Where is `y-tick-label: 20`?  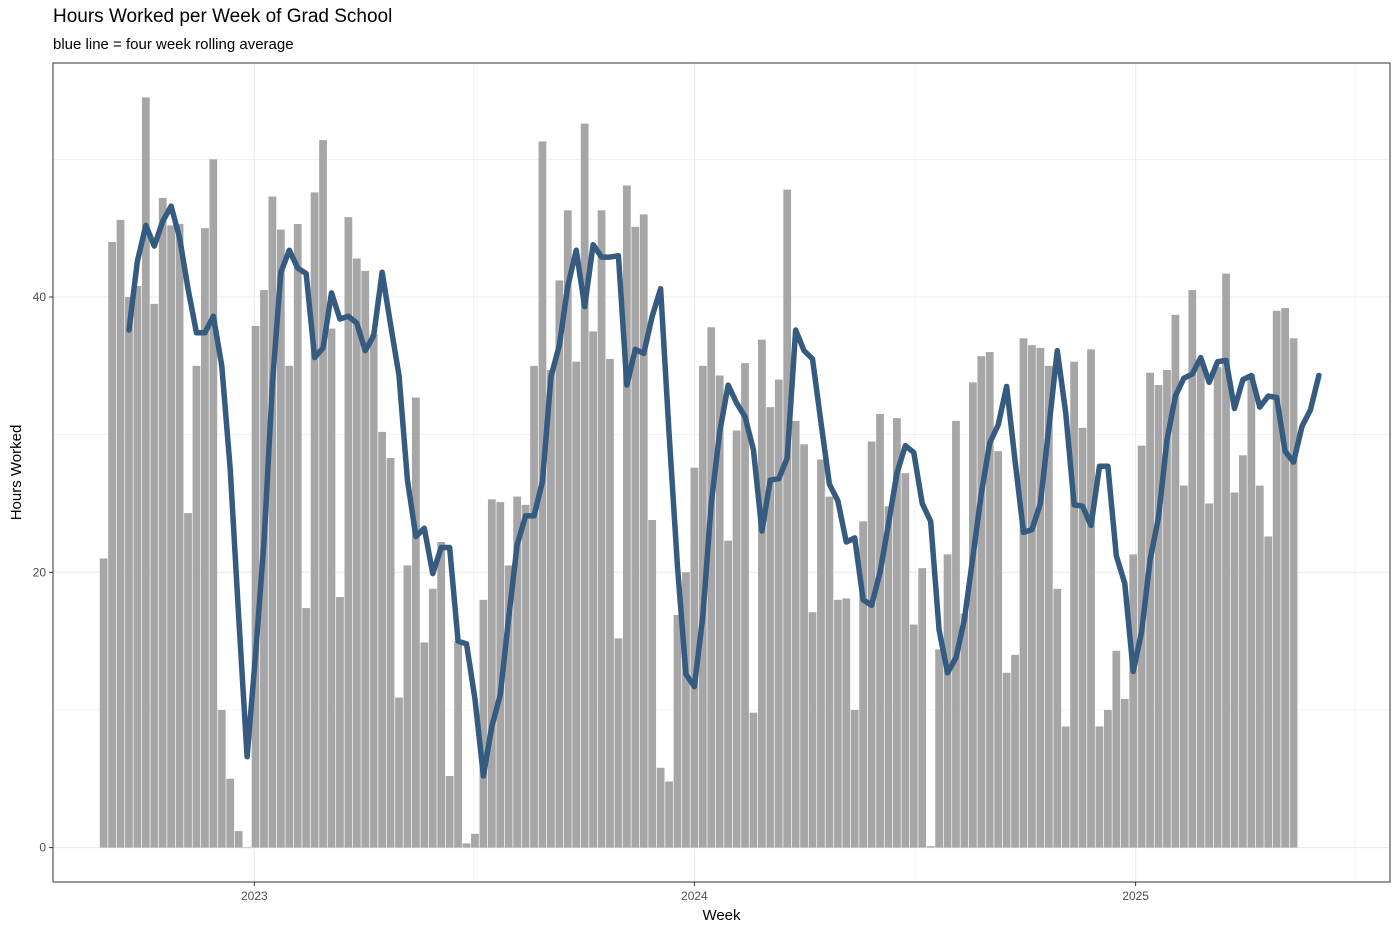 y-tick-label: 20 is located at coordinates (40, 572).